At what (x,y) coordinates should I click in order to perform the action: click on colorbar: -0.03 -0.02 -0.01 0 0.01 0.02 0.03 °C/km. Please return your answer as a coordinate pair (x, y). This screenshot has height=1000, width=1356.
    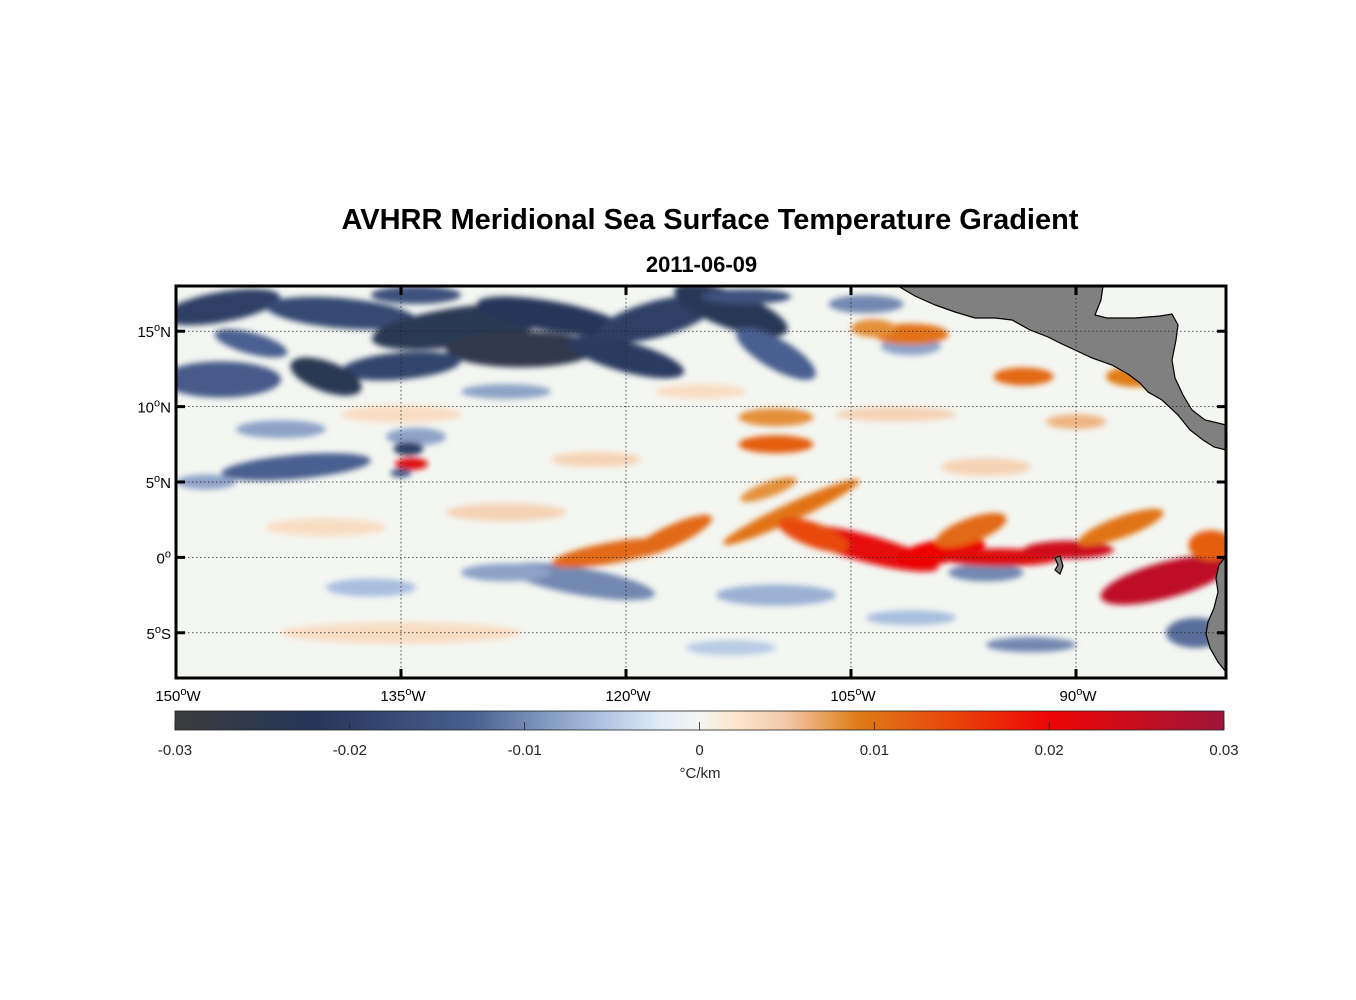
    Looking at the image, I should click on (698, 746).